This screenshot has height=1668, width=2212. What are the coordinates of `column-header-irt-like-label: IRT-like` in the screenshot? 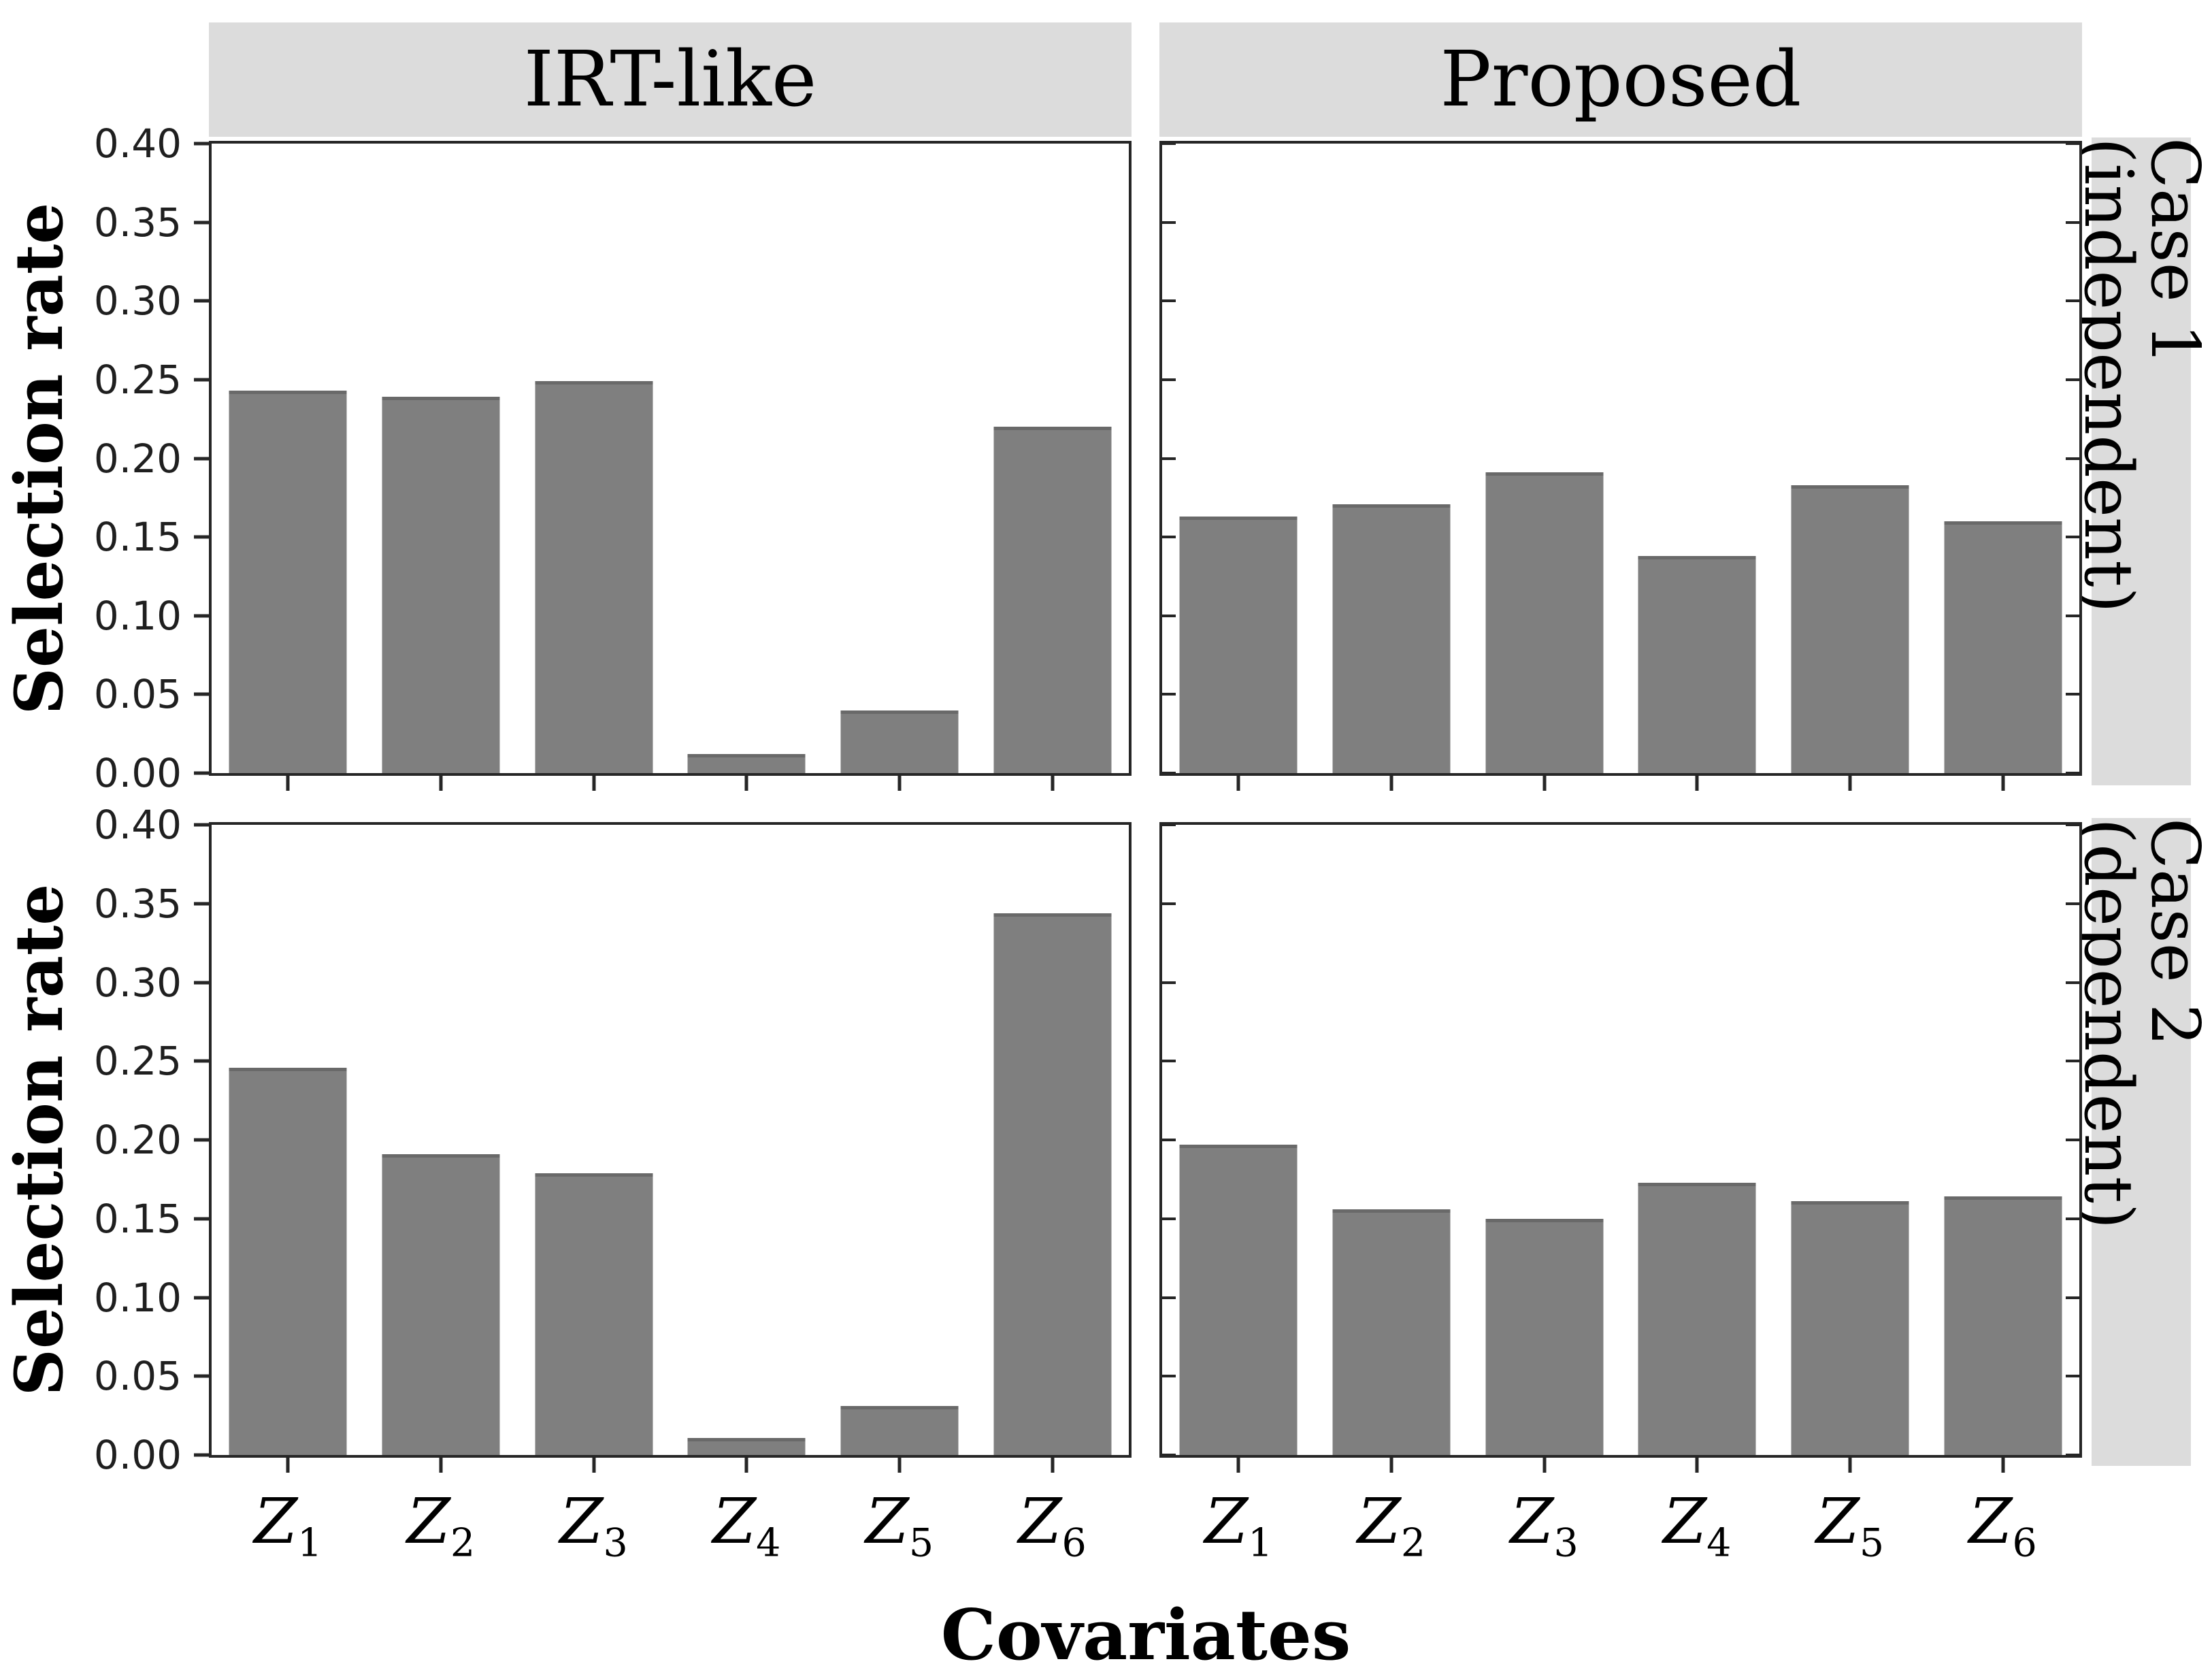 It's located at (670, 79).